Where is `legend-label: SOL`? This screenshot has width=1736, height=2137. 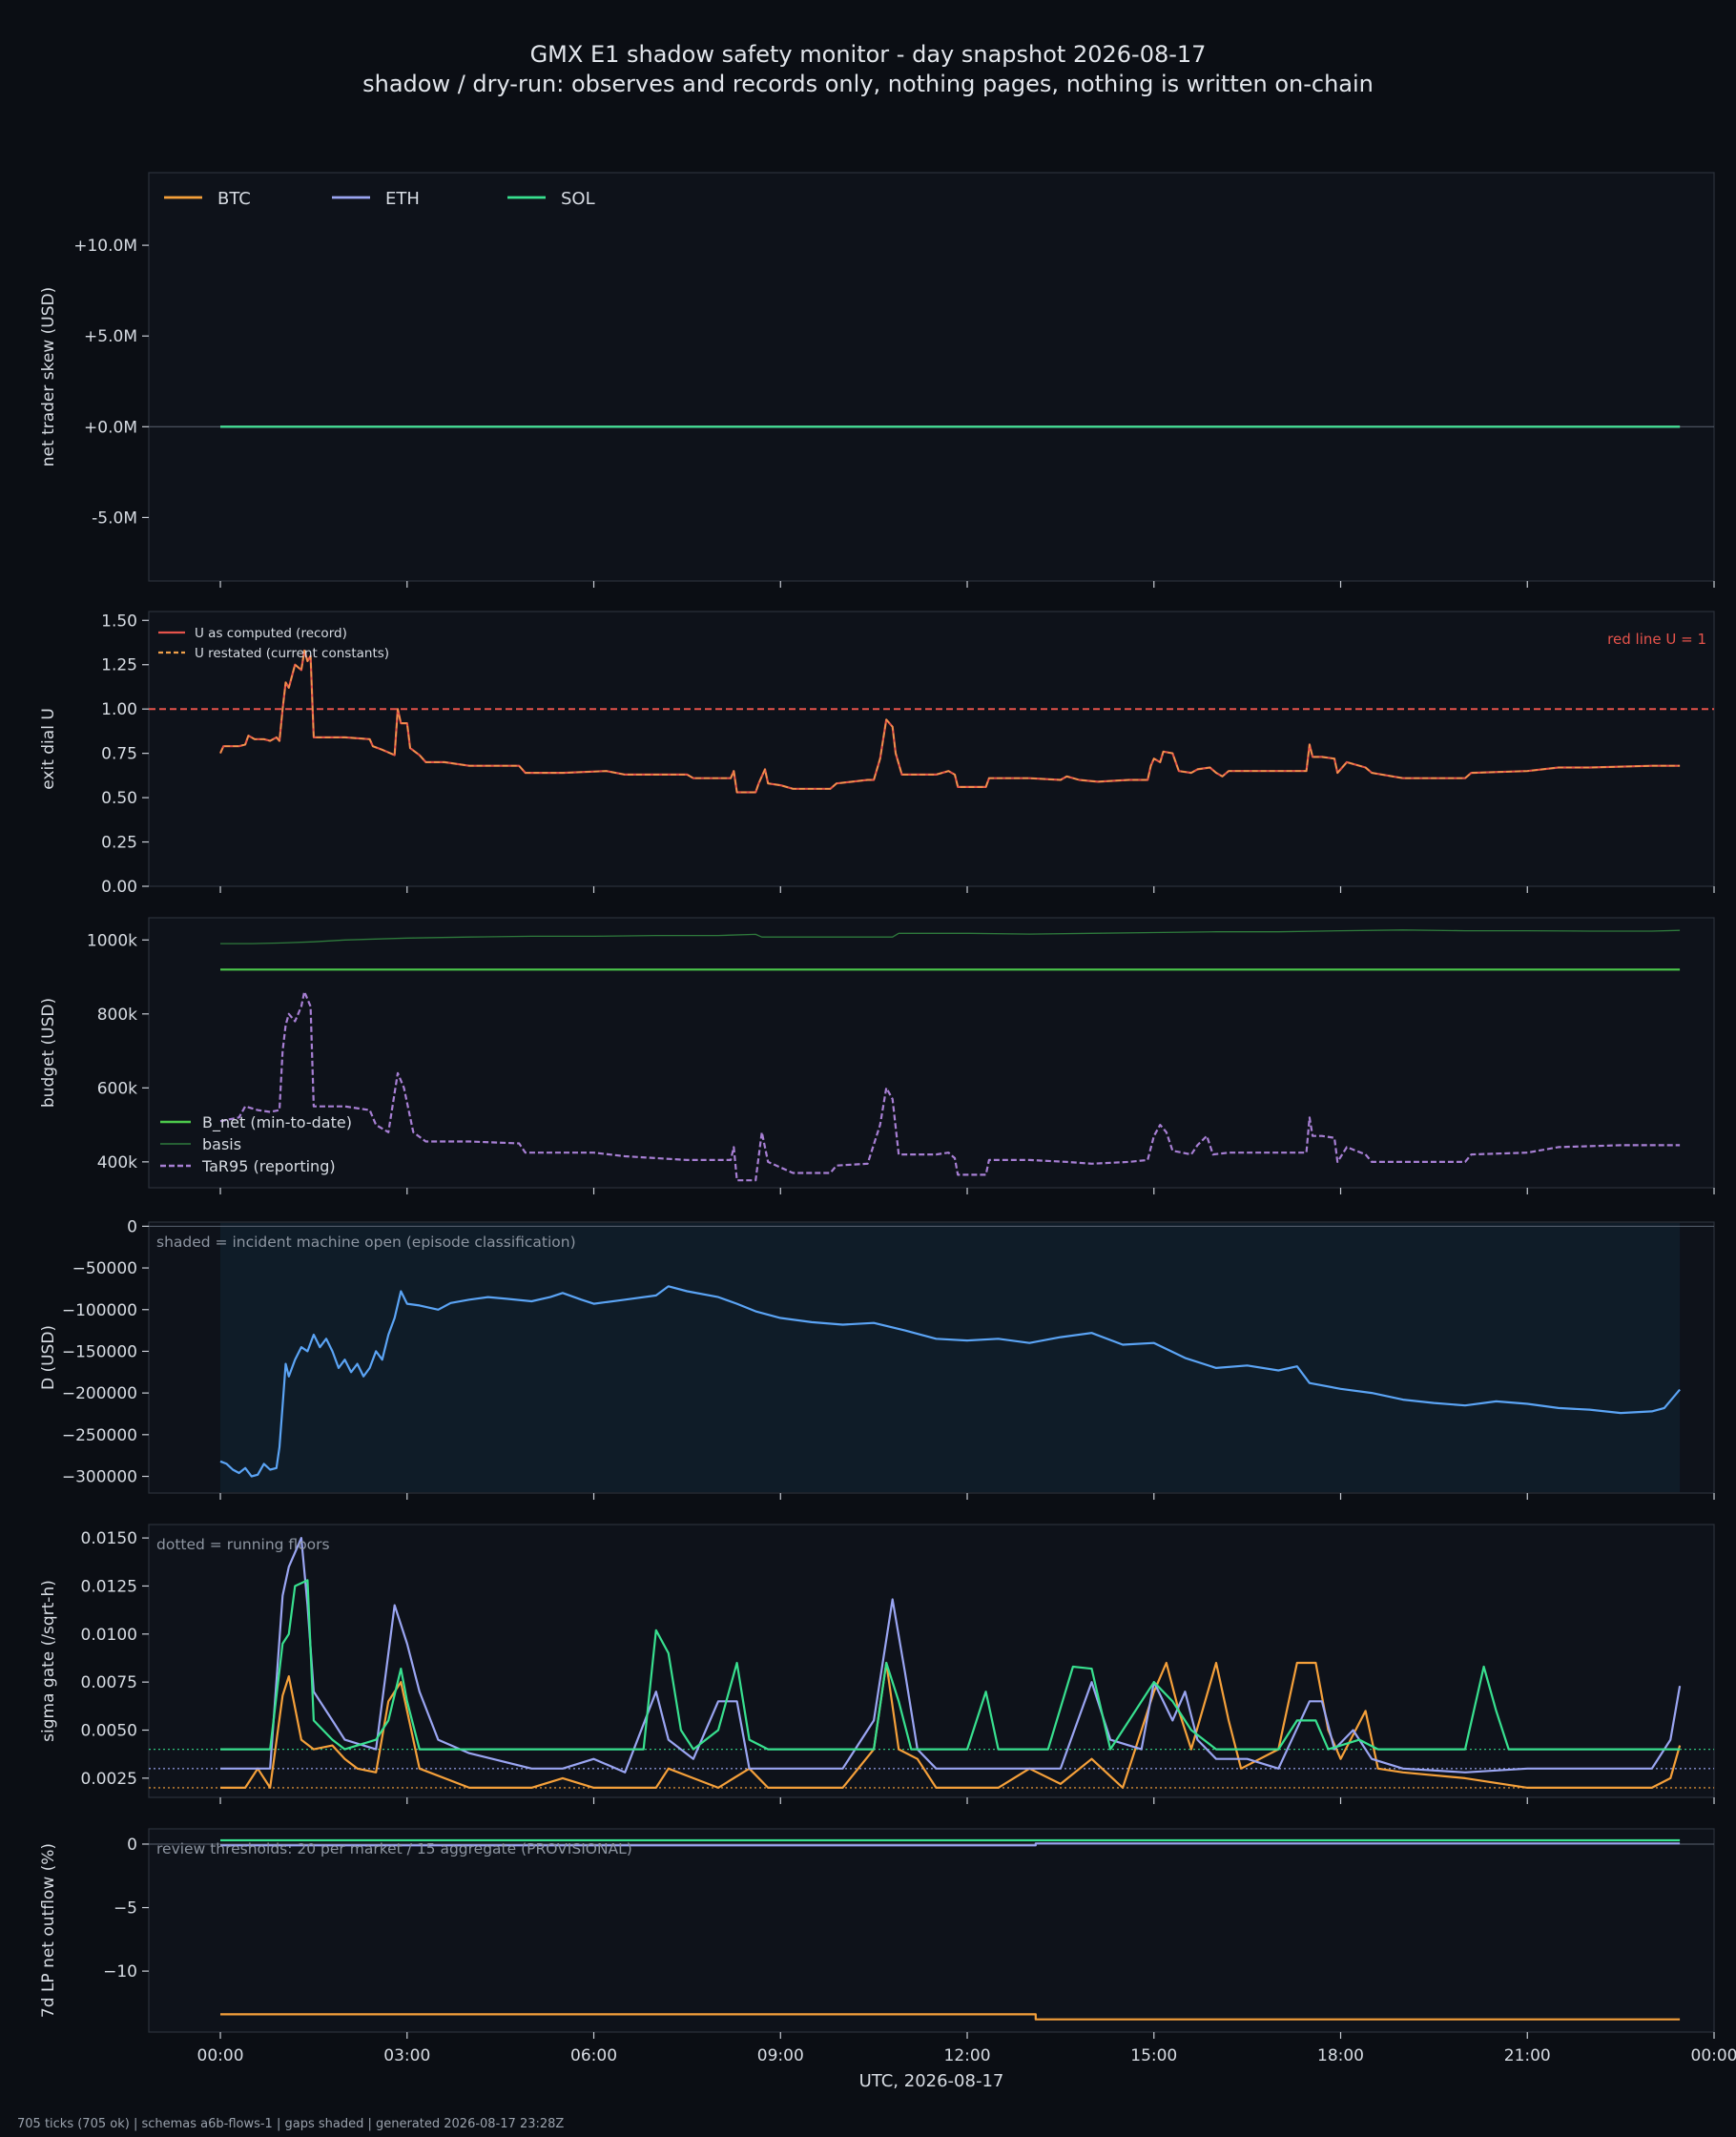 legend-label: SOL is located at coordinates (578, 199).